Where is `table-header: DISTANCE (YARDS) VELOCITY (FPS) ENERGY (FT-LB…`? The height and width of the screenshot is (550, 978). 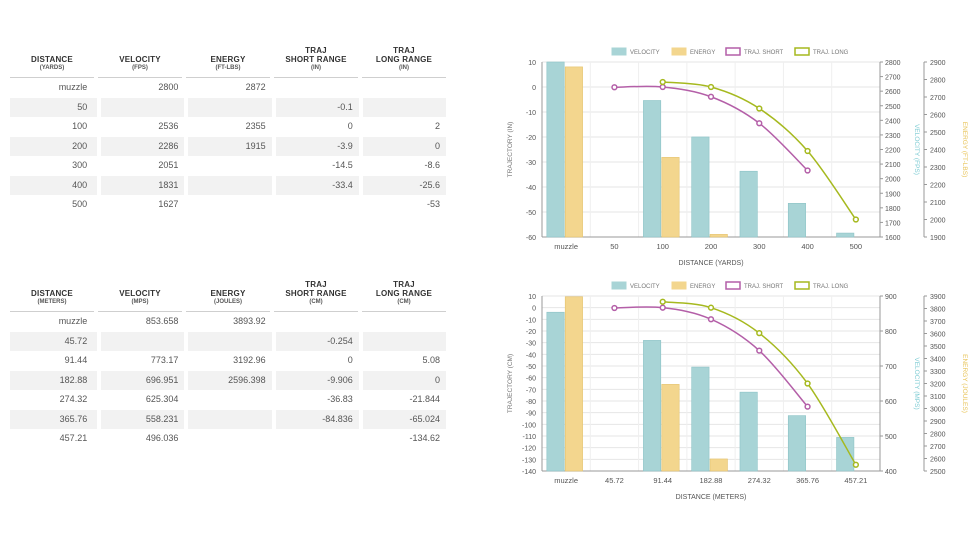
table-header: DISTANCE (YARDS) VELOCITY (FPS) ENERGY (FT-LB… is located at coordinates (228, 60).